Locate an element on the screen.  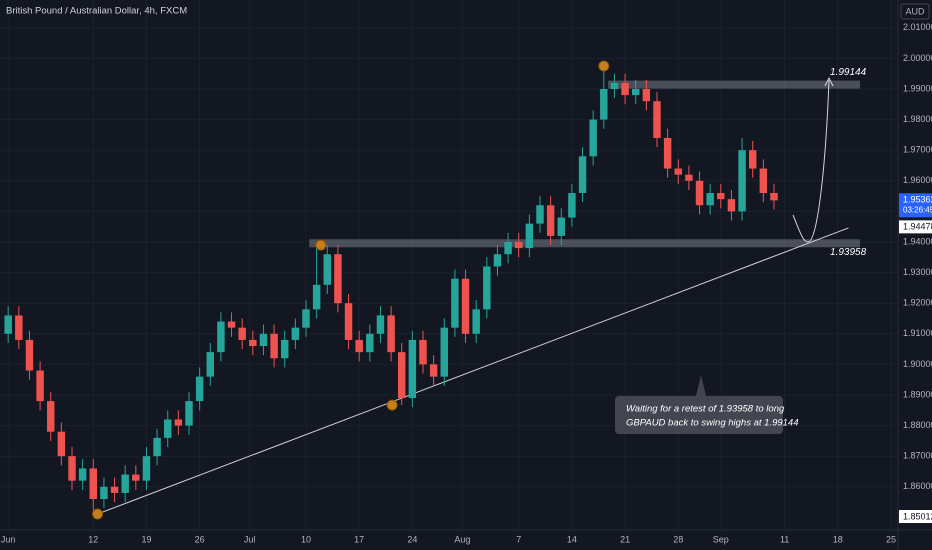
projection-arrow is located at coordinates (811, 161).